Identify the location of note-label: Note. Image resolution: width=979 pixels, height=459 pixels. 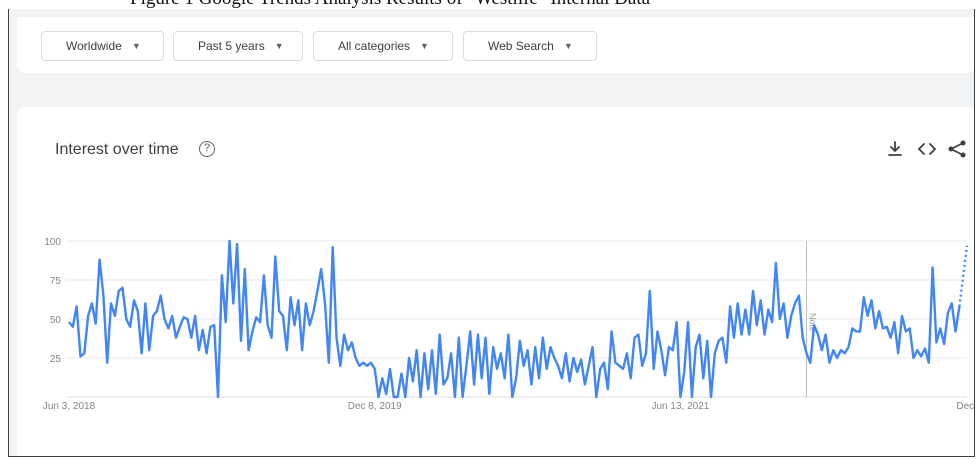
(813, 322).